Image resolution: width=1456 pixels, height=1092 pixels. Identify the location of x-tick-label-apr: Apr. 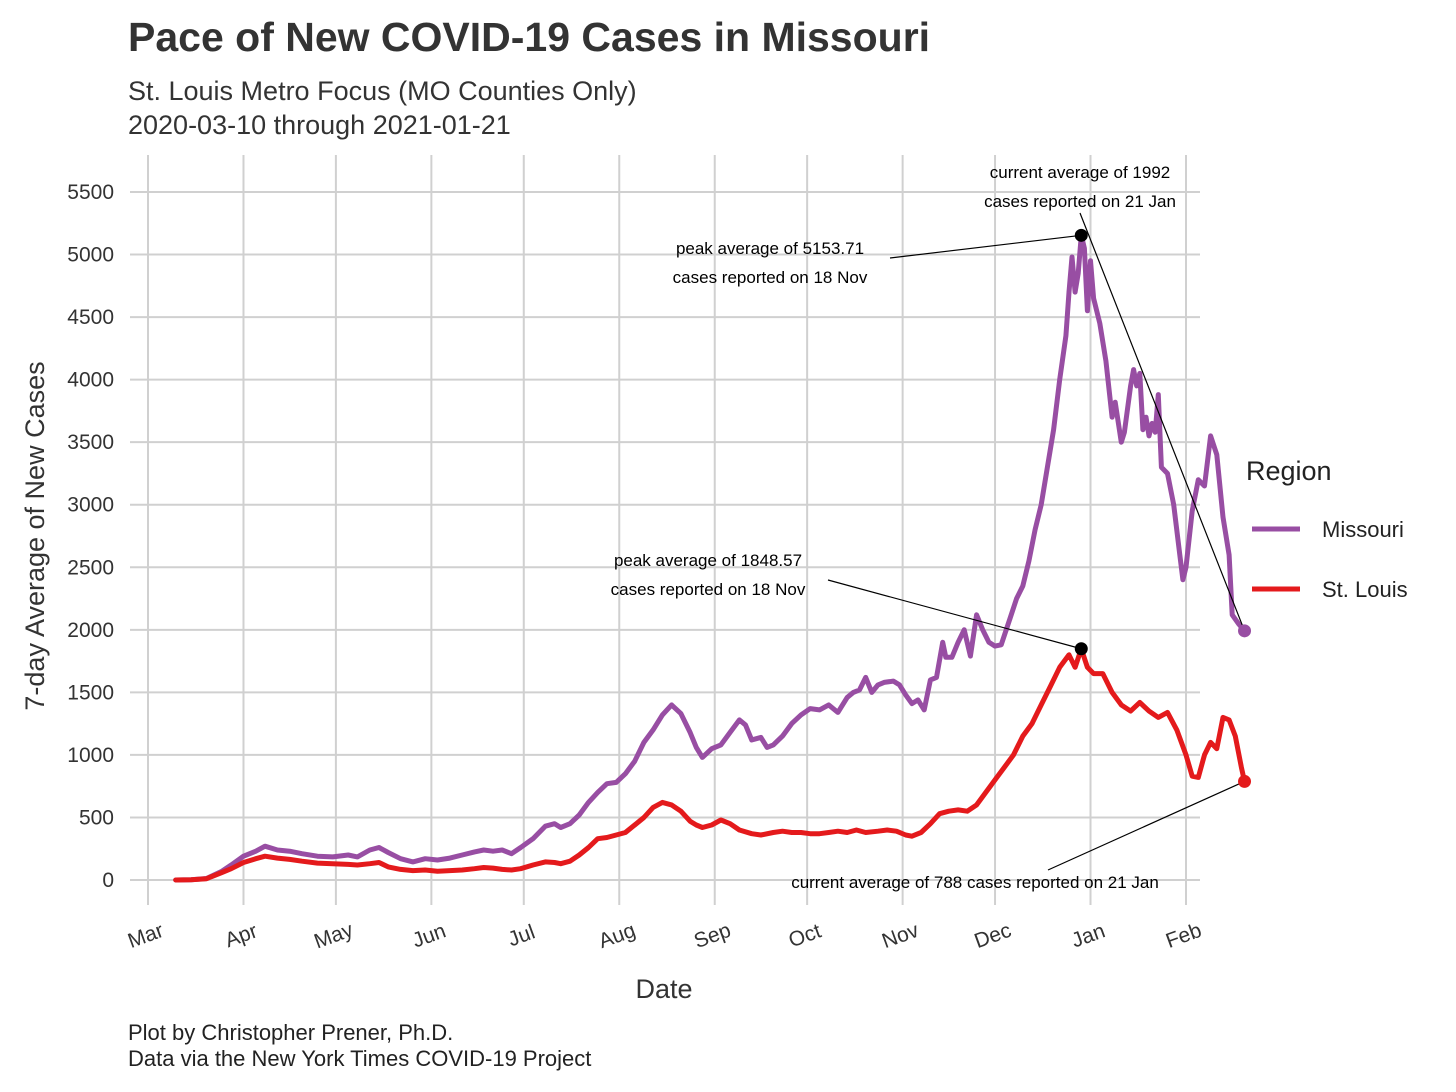
(241, 935).